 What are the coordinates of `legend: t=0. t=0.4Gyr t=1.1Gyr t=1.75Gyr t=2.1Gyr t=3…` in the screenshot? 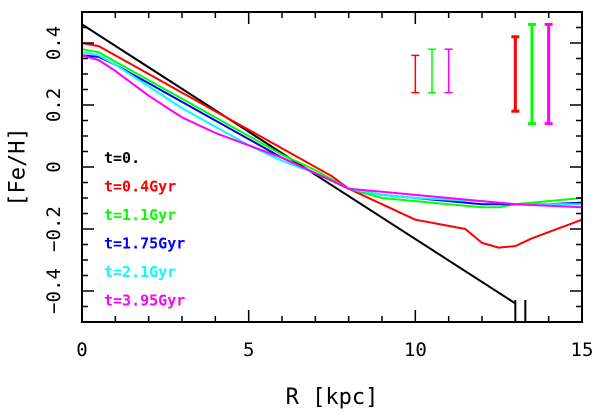 It's located at (144, 229).